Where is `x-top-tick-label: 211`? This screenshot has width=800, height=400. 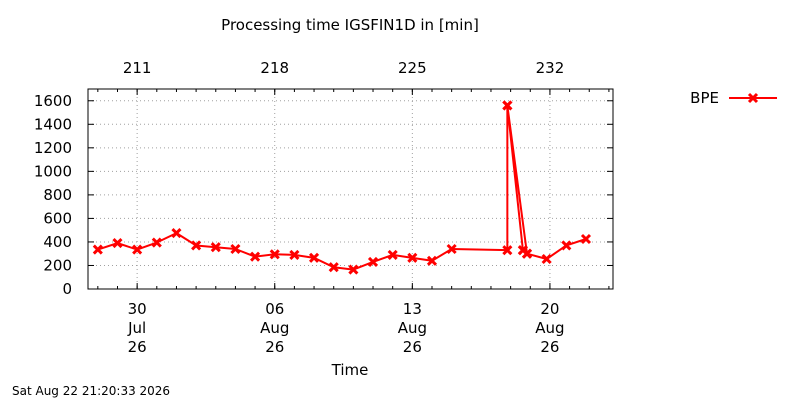
x-top-tick-label: 211 is located at coordinates (137, 68).